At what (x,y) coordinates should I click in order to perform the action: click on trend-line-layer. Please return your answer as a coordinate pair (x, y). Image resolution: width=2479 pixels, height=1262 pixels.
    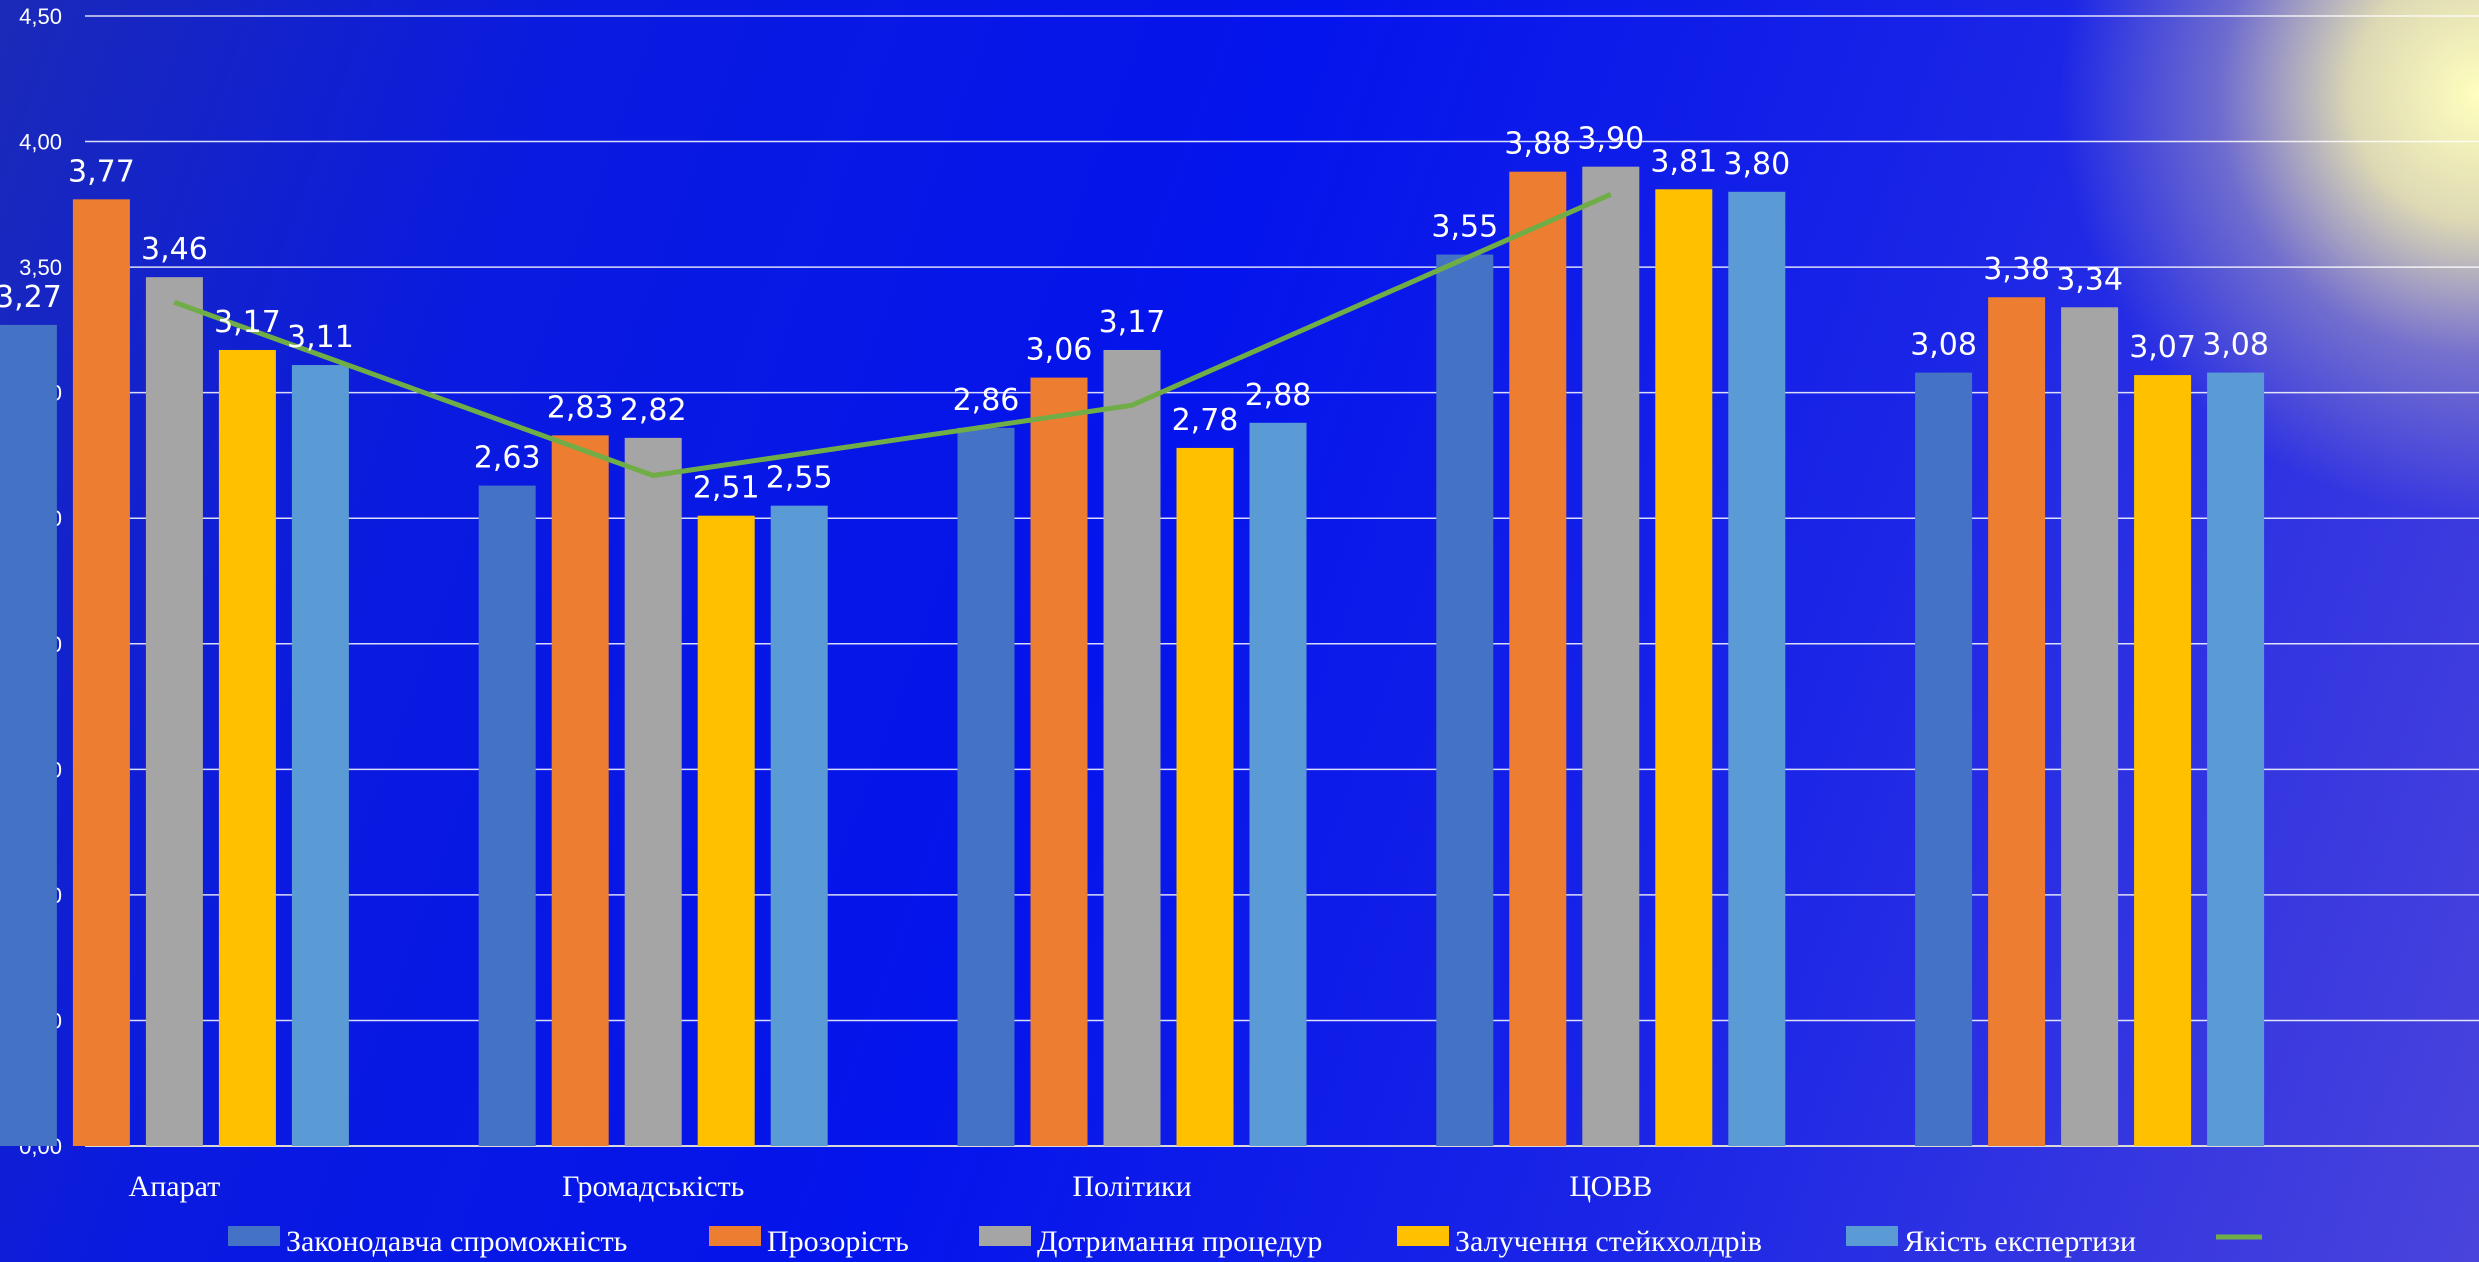
    Looking at the image, I should click on (892, 335).